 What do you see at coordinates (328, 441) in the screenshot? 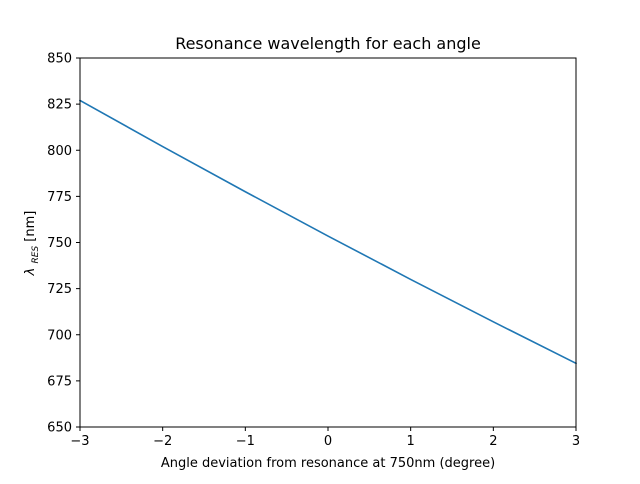
I see `x-tick-label: 0` at bounding box center [328, 441].